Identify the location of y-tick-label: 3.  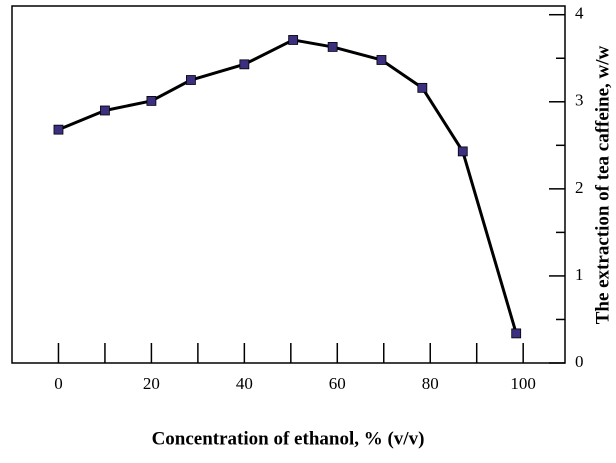
(579, 100).